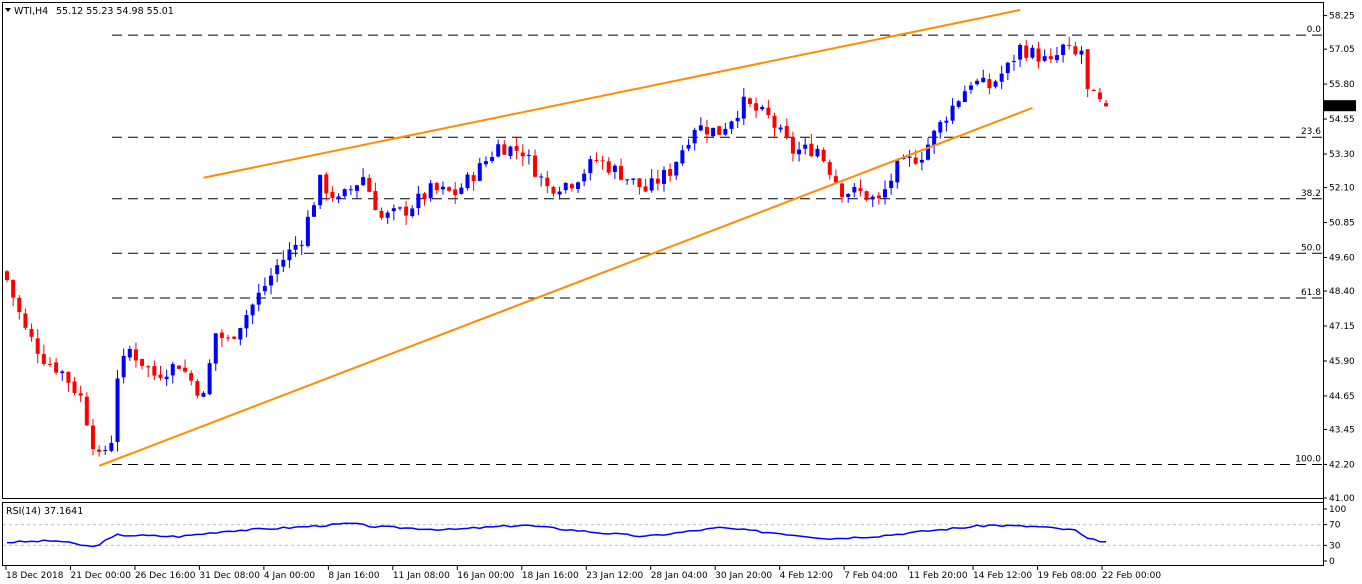  Describe the element at coordinates (679, 576) in the screenshot. I see `time-tick-label: 28 Jan 04:00` at that location.